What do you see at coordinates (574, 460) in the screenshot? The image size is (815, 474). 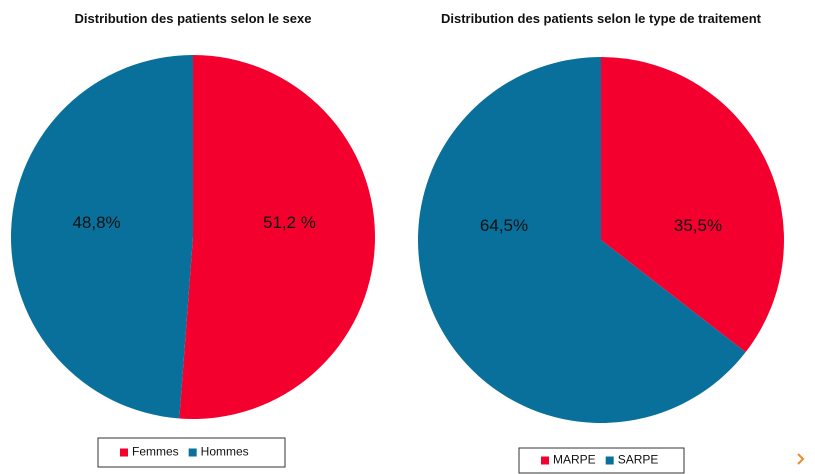 I see `legend-label: MARPE` at bounding box center [574, 460].